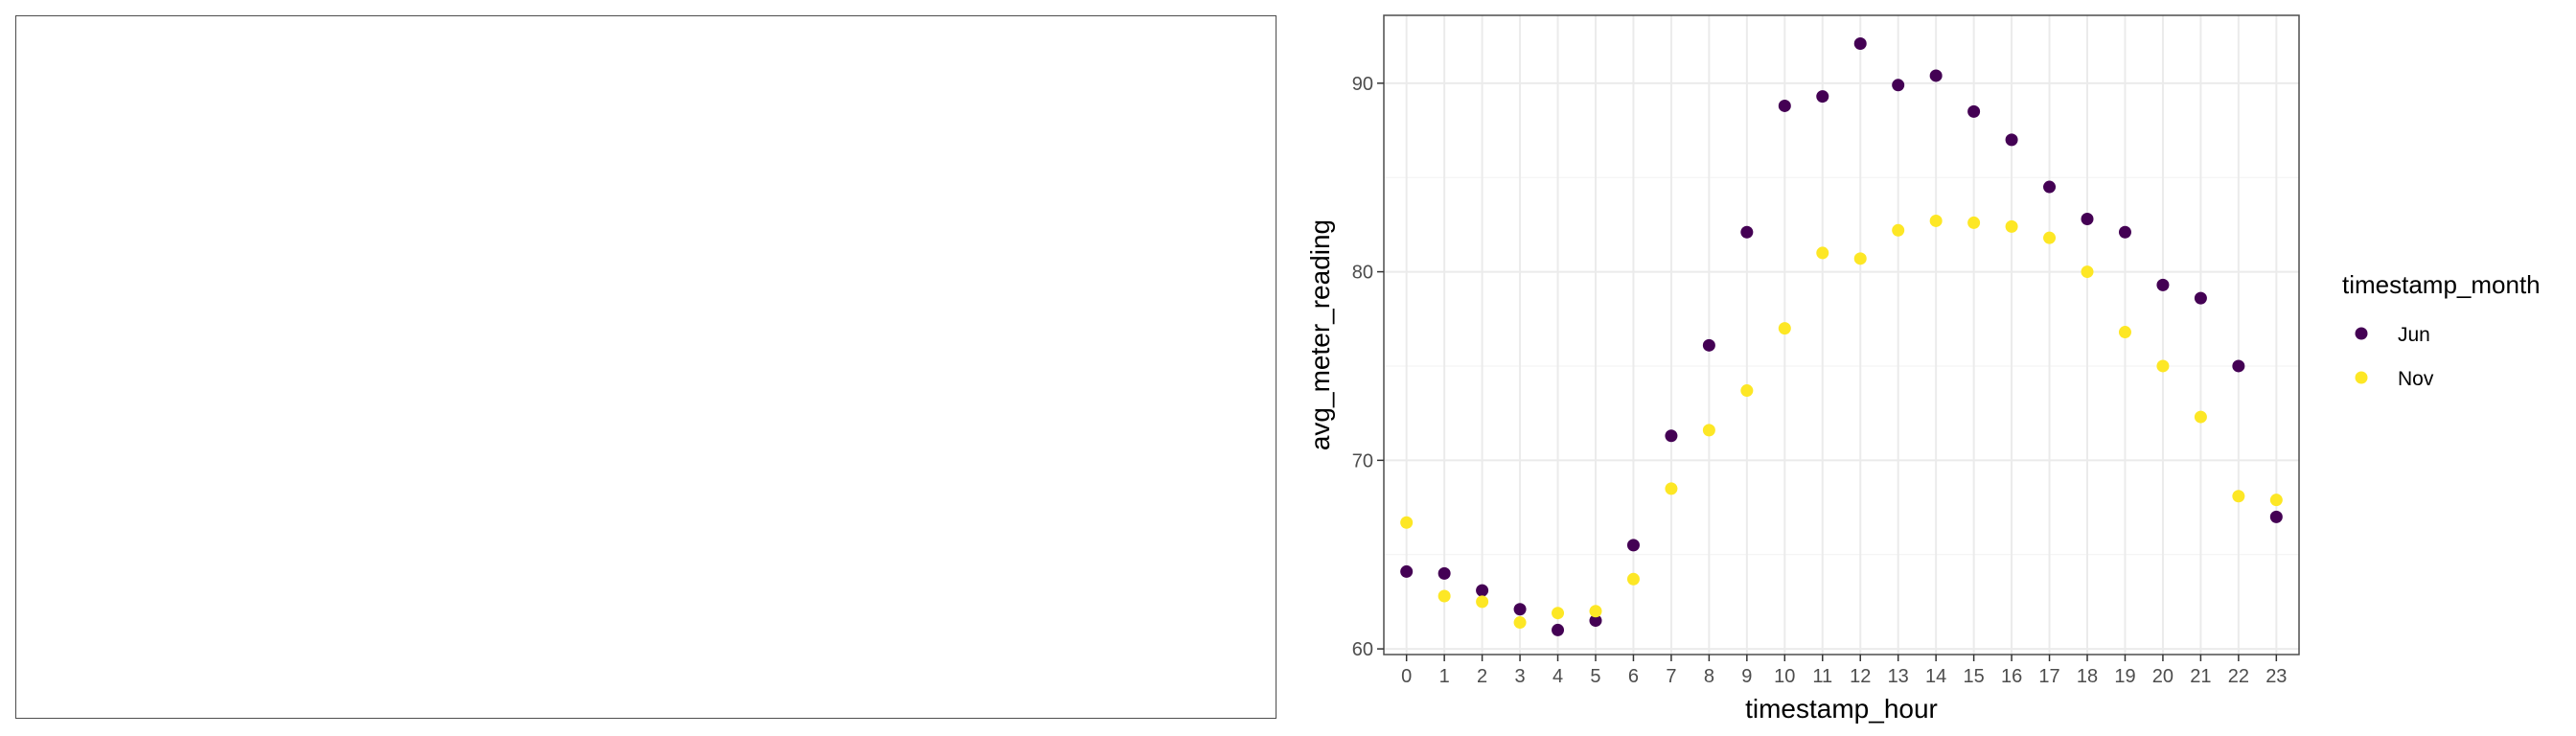 The image size is (2576, 736). I want to click on x-tick-label: 19, so click(2124, 676).